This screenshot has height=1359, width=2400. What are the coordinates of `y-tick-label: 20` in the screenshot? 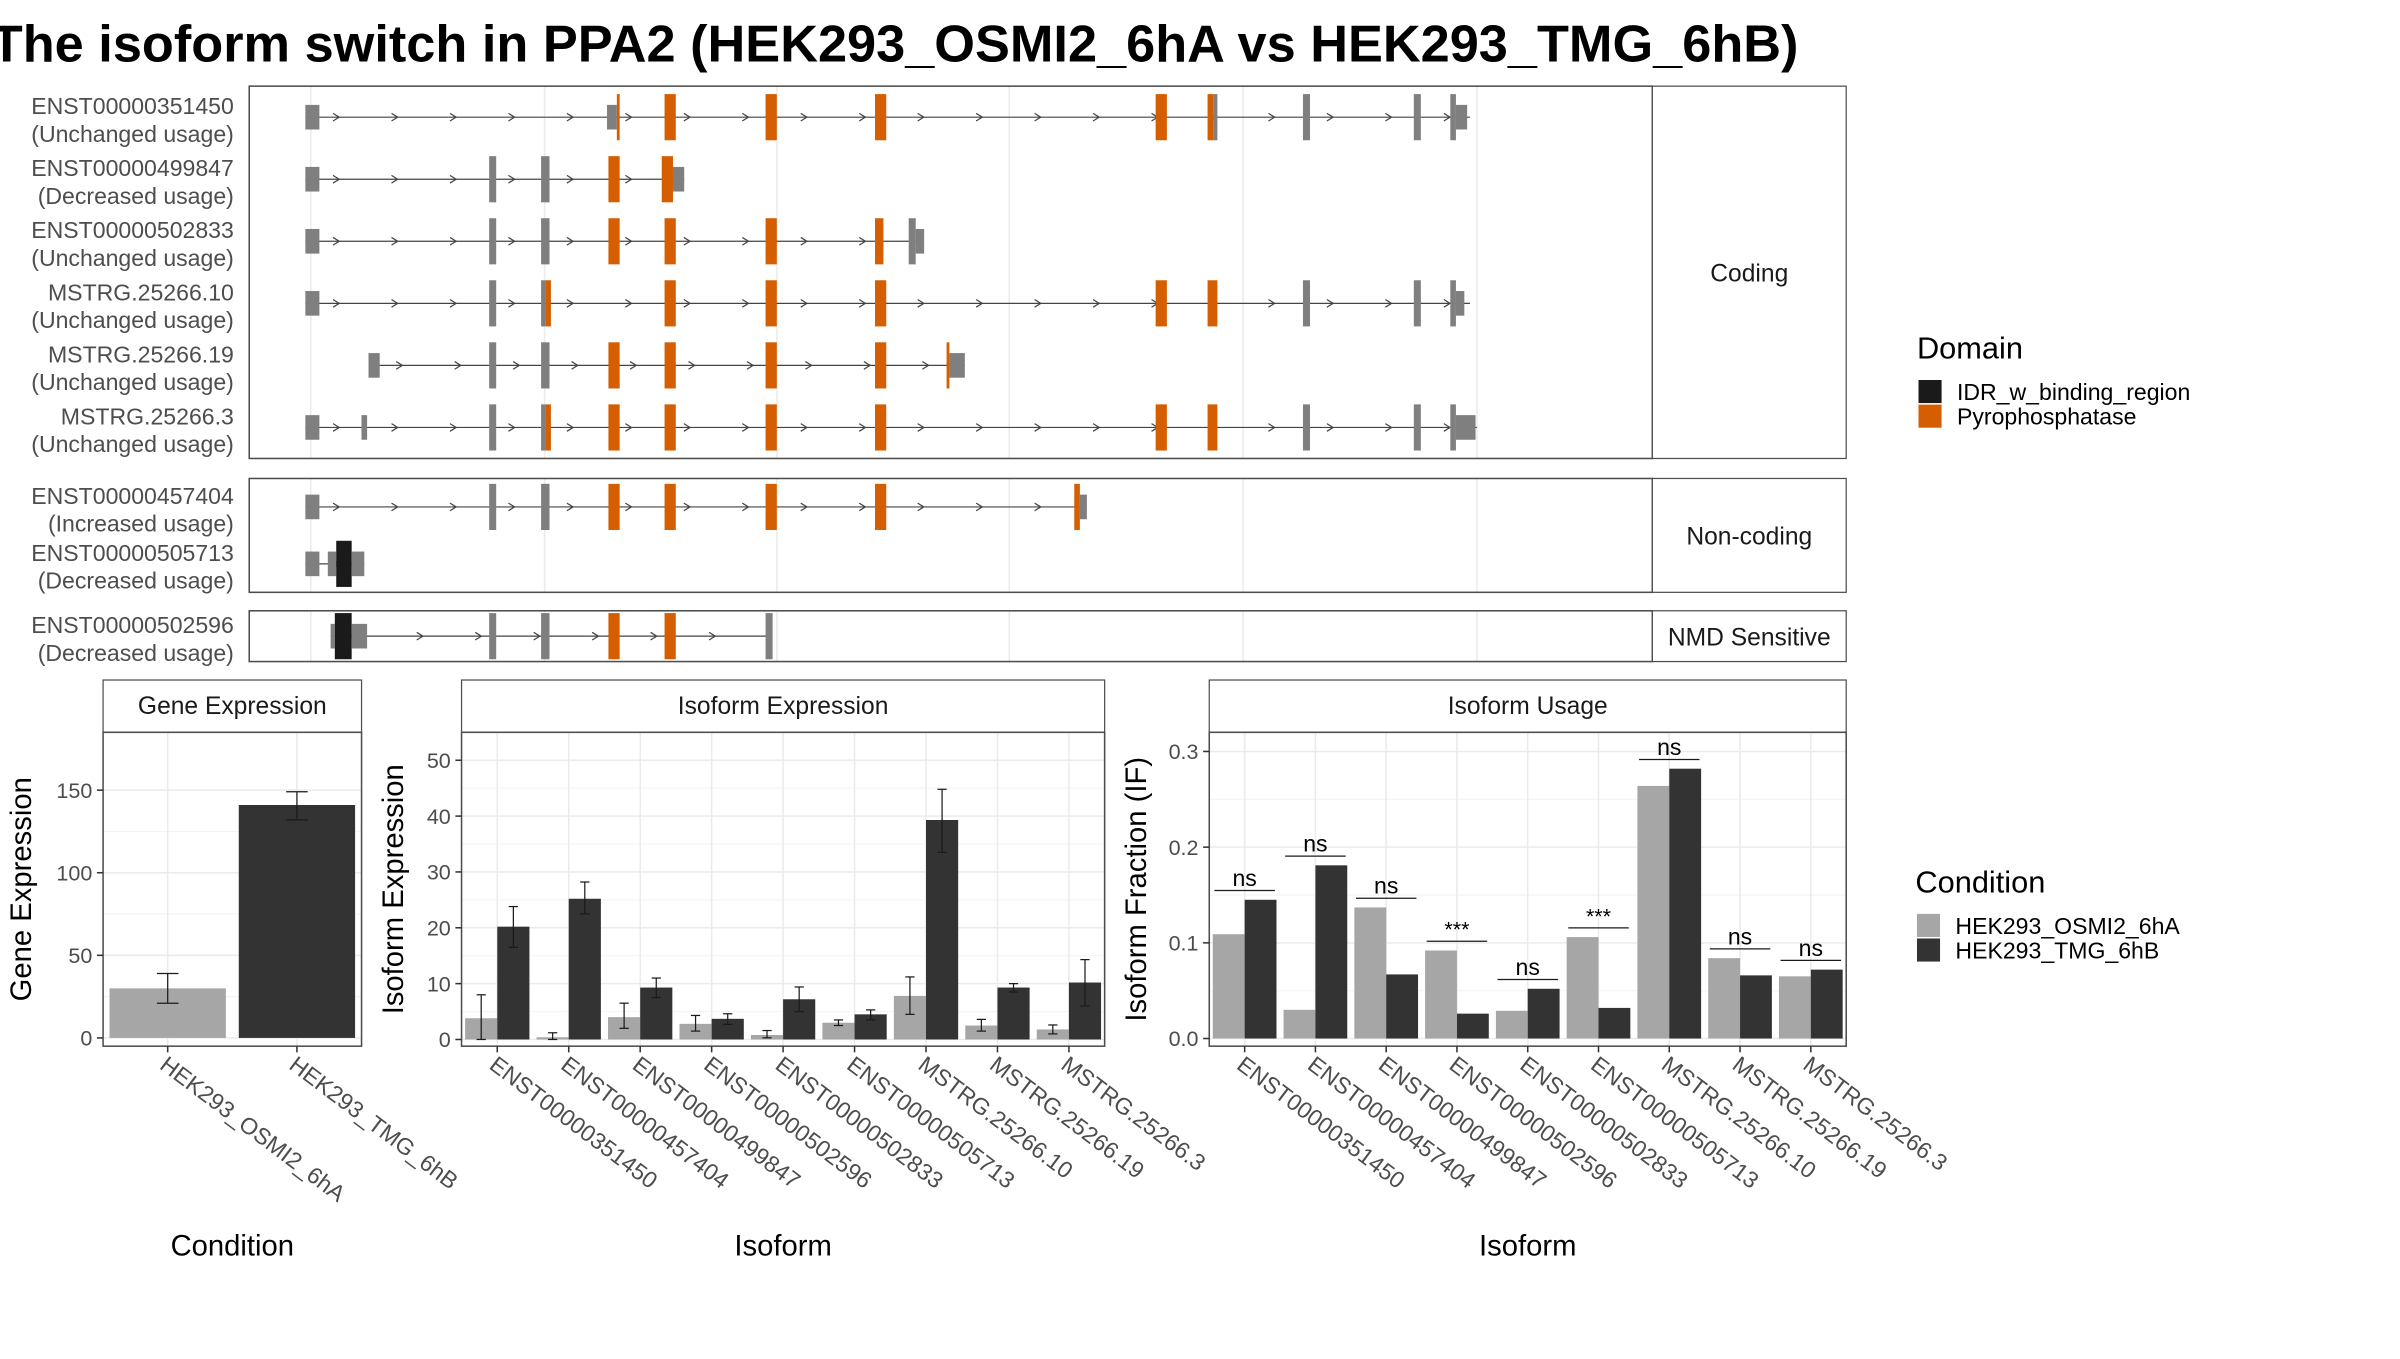 It's located at (439, 928).